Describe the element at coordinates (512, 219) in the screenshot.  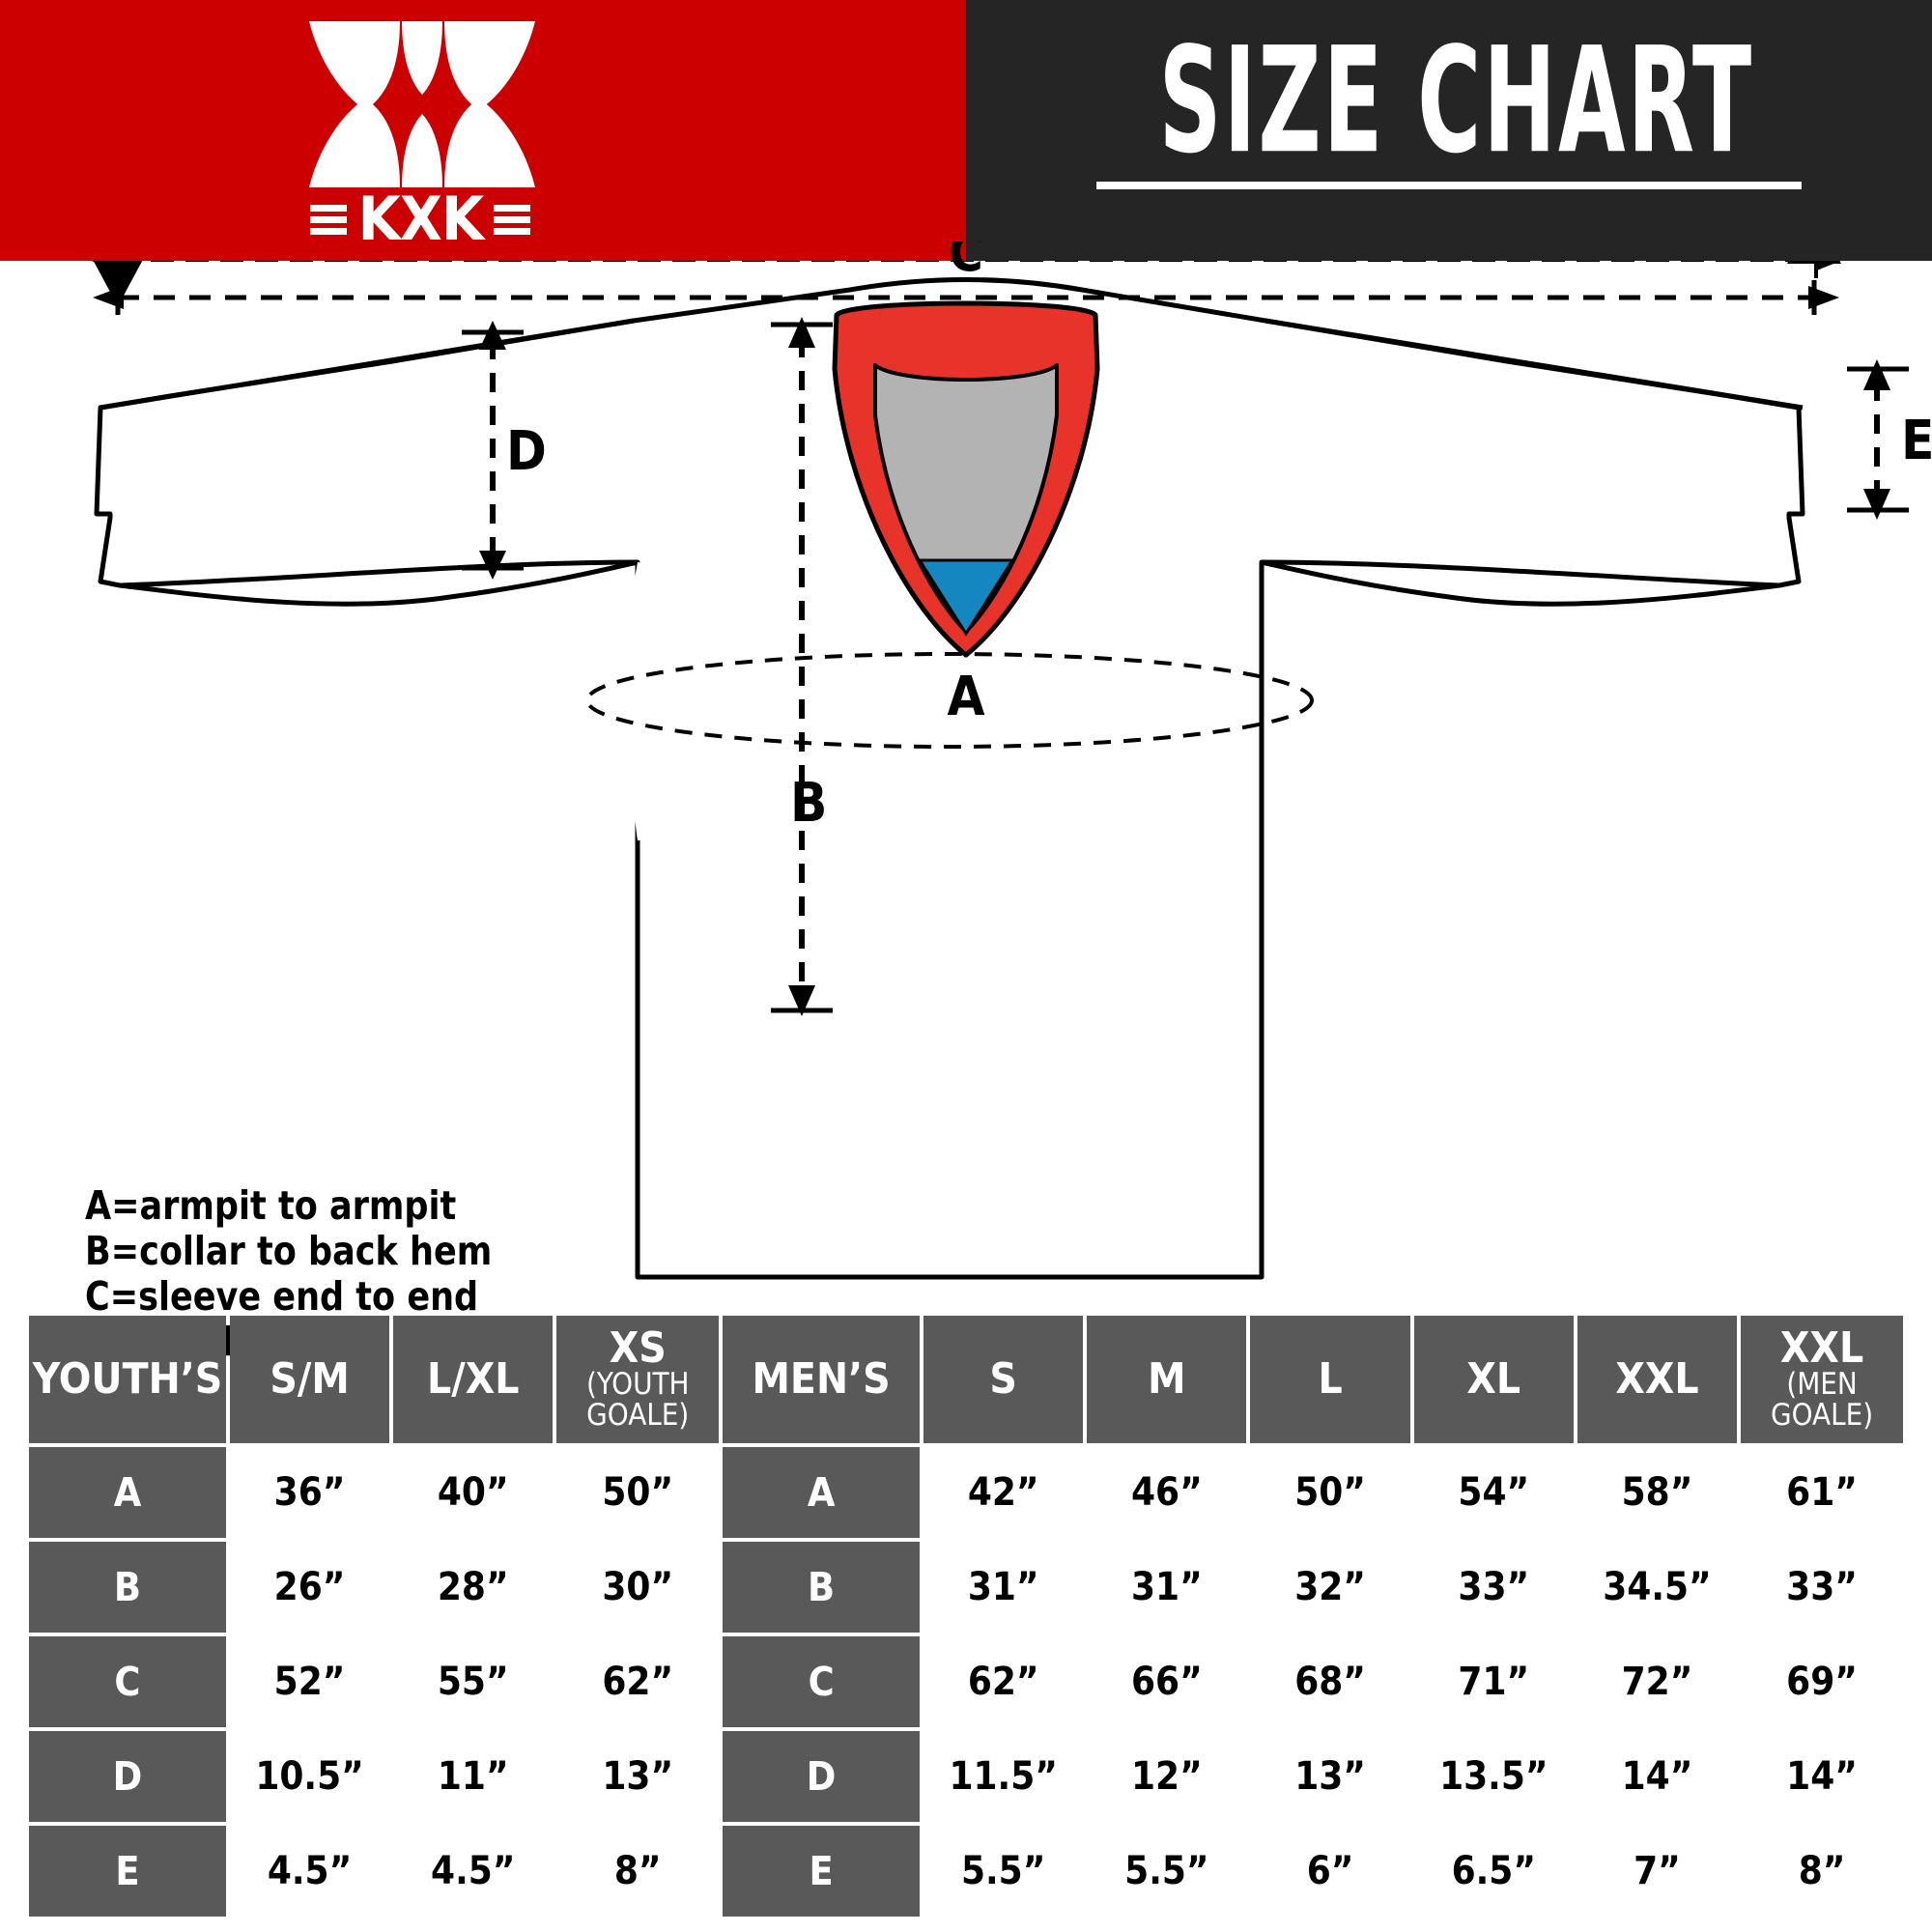
I see `logo-right-bars-icon` at that location.